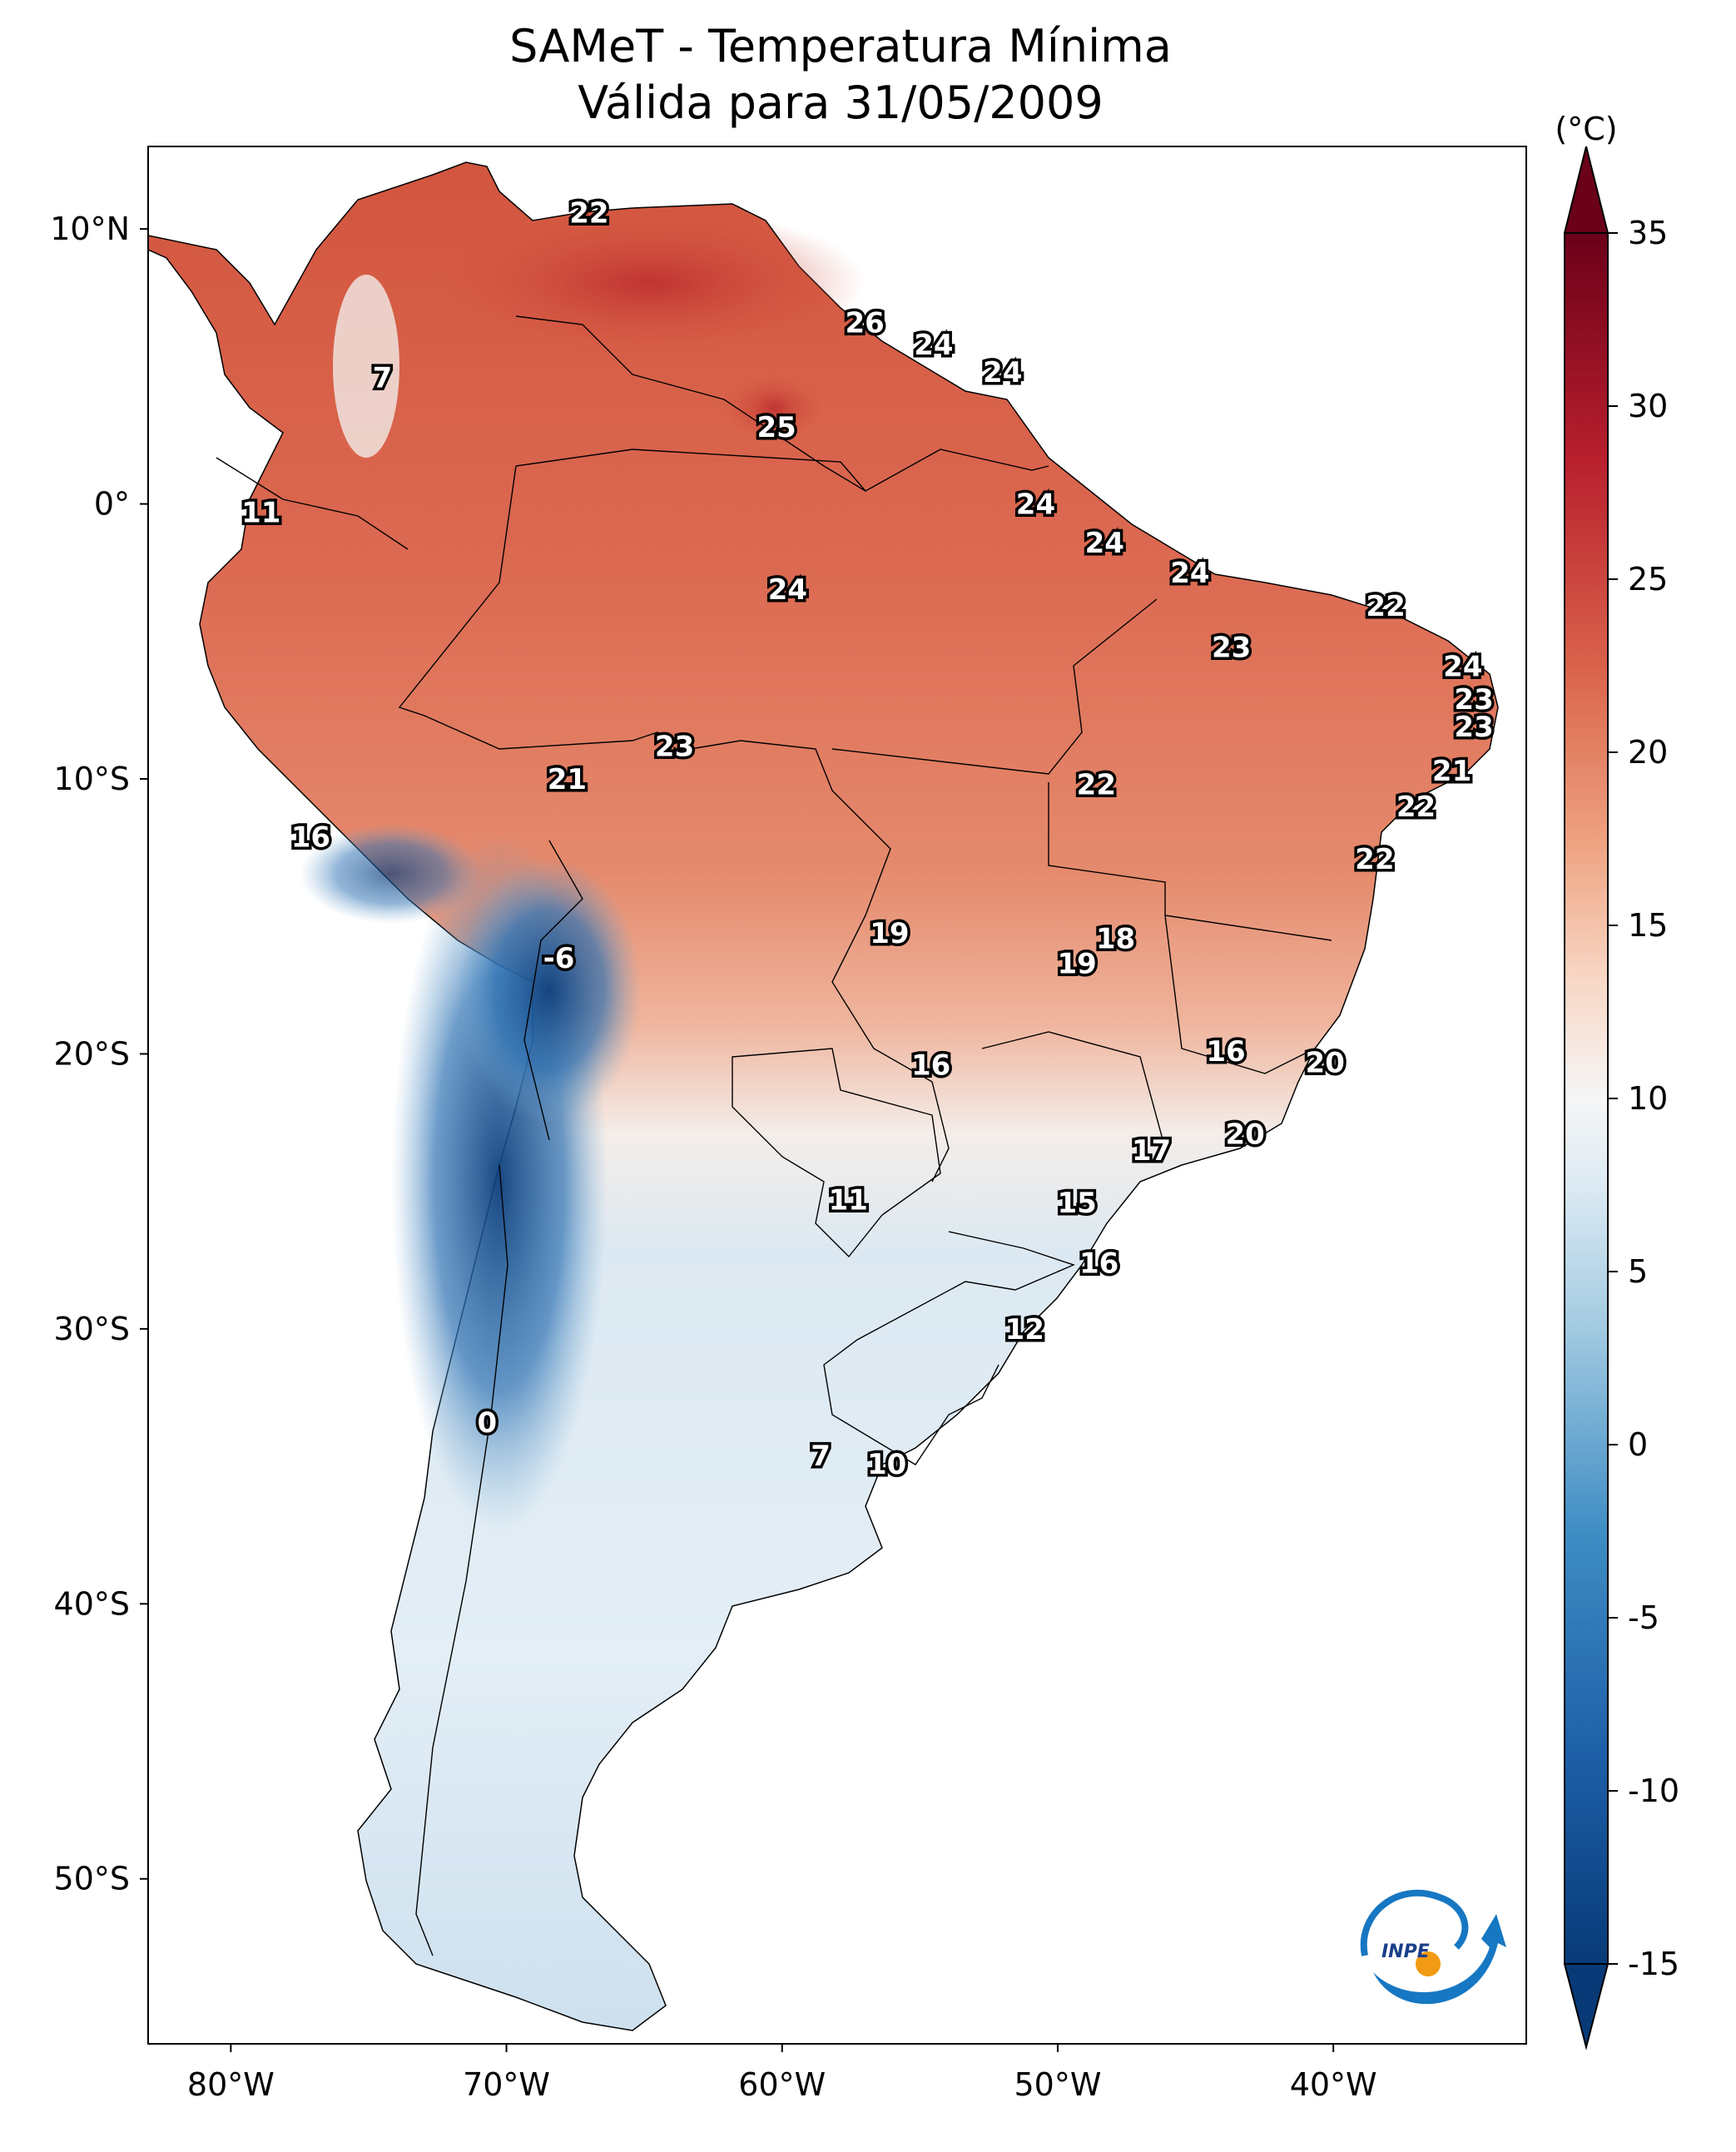 This screenshot has width=1736, height=2152. Describe the element at coordinates (1586, 2006) in the screenshot. I see `colorbar-min-extend` at that location.